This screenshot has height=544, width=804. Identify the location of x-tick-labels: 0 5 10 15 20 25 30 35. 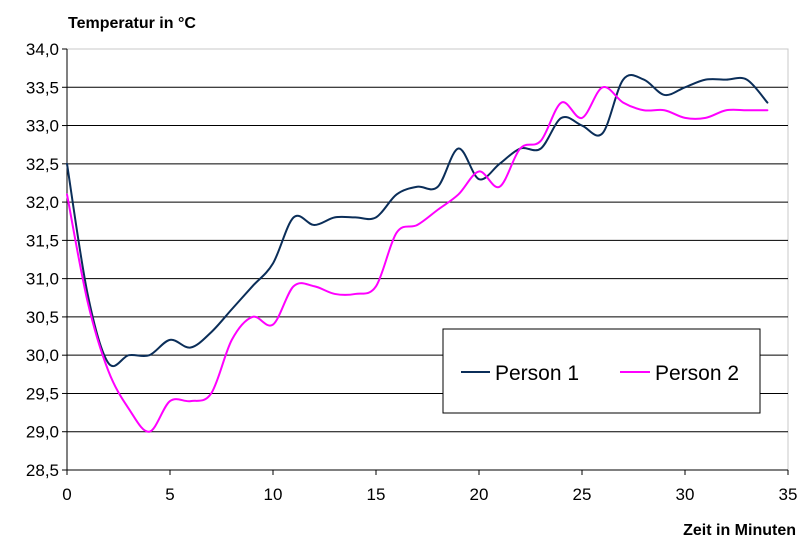
(429, 494).